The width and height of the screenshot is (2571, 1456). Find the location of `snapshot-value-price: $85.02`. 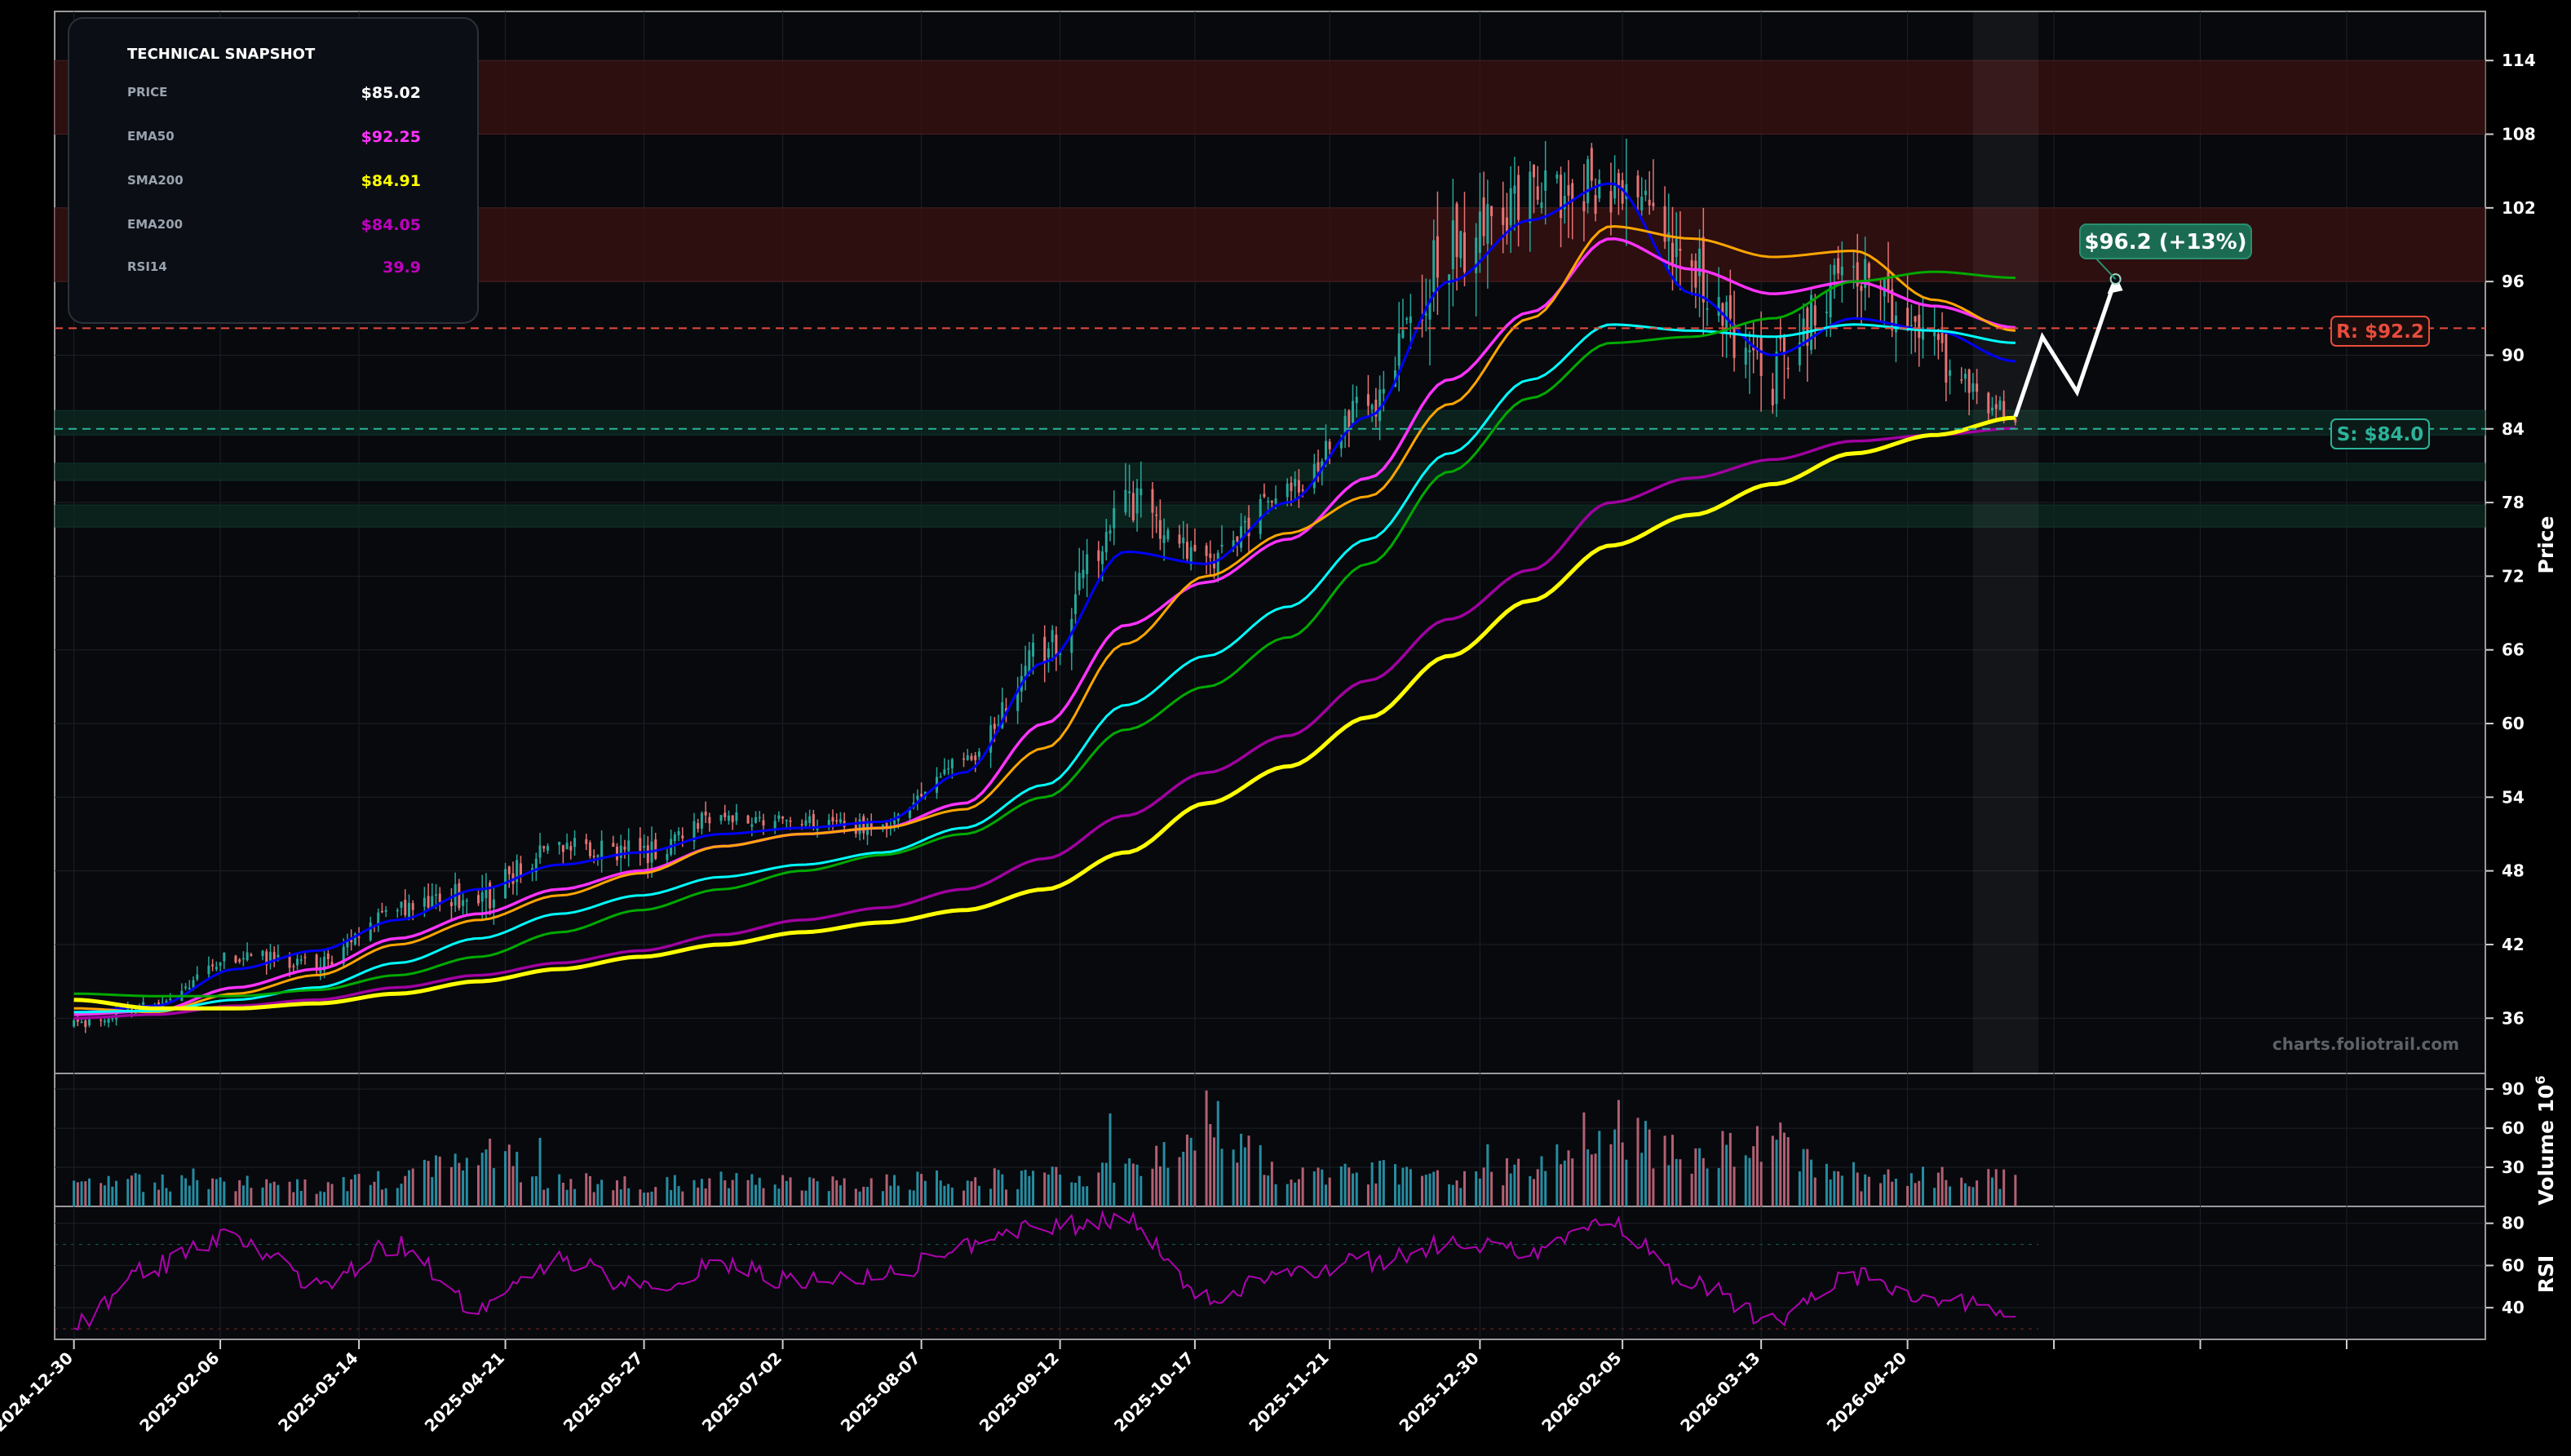

snapshot-value-price: $85.02 is located at coordinates (391, 93).